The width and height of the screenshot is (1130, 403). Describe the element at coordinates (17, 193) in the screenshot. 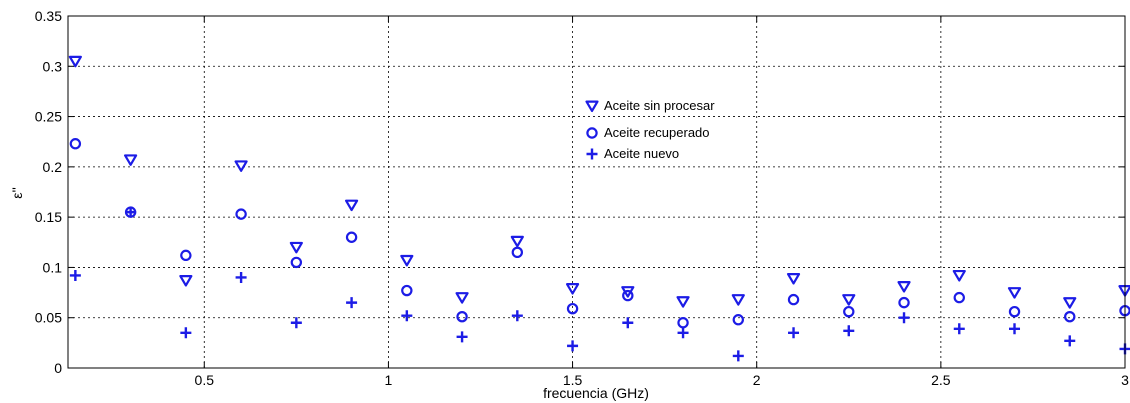

I see `y-axis-label: ε''` at that location.